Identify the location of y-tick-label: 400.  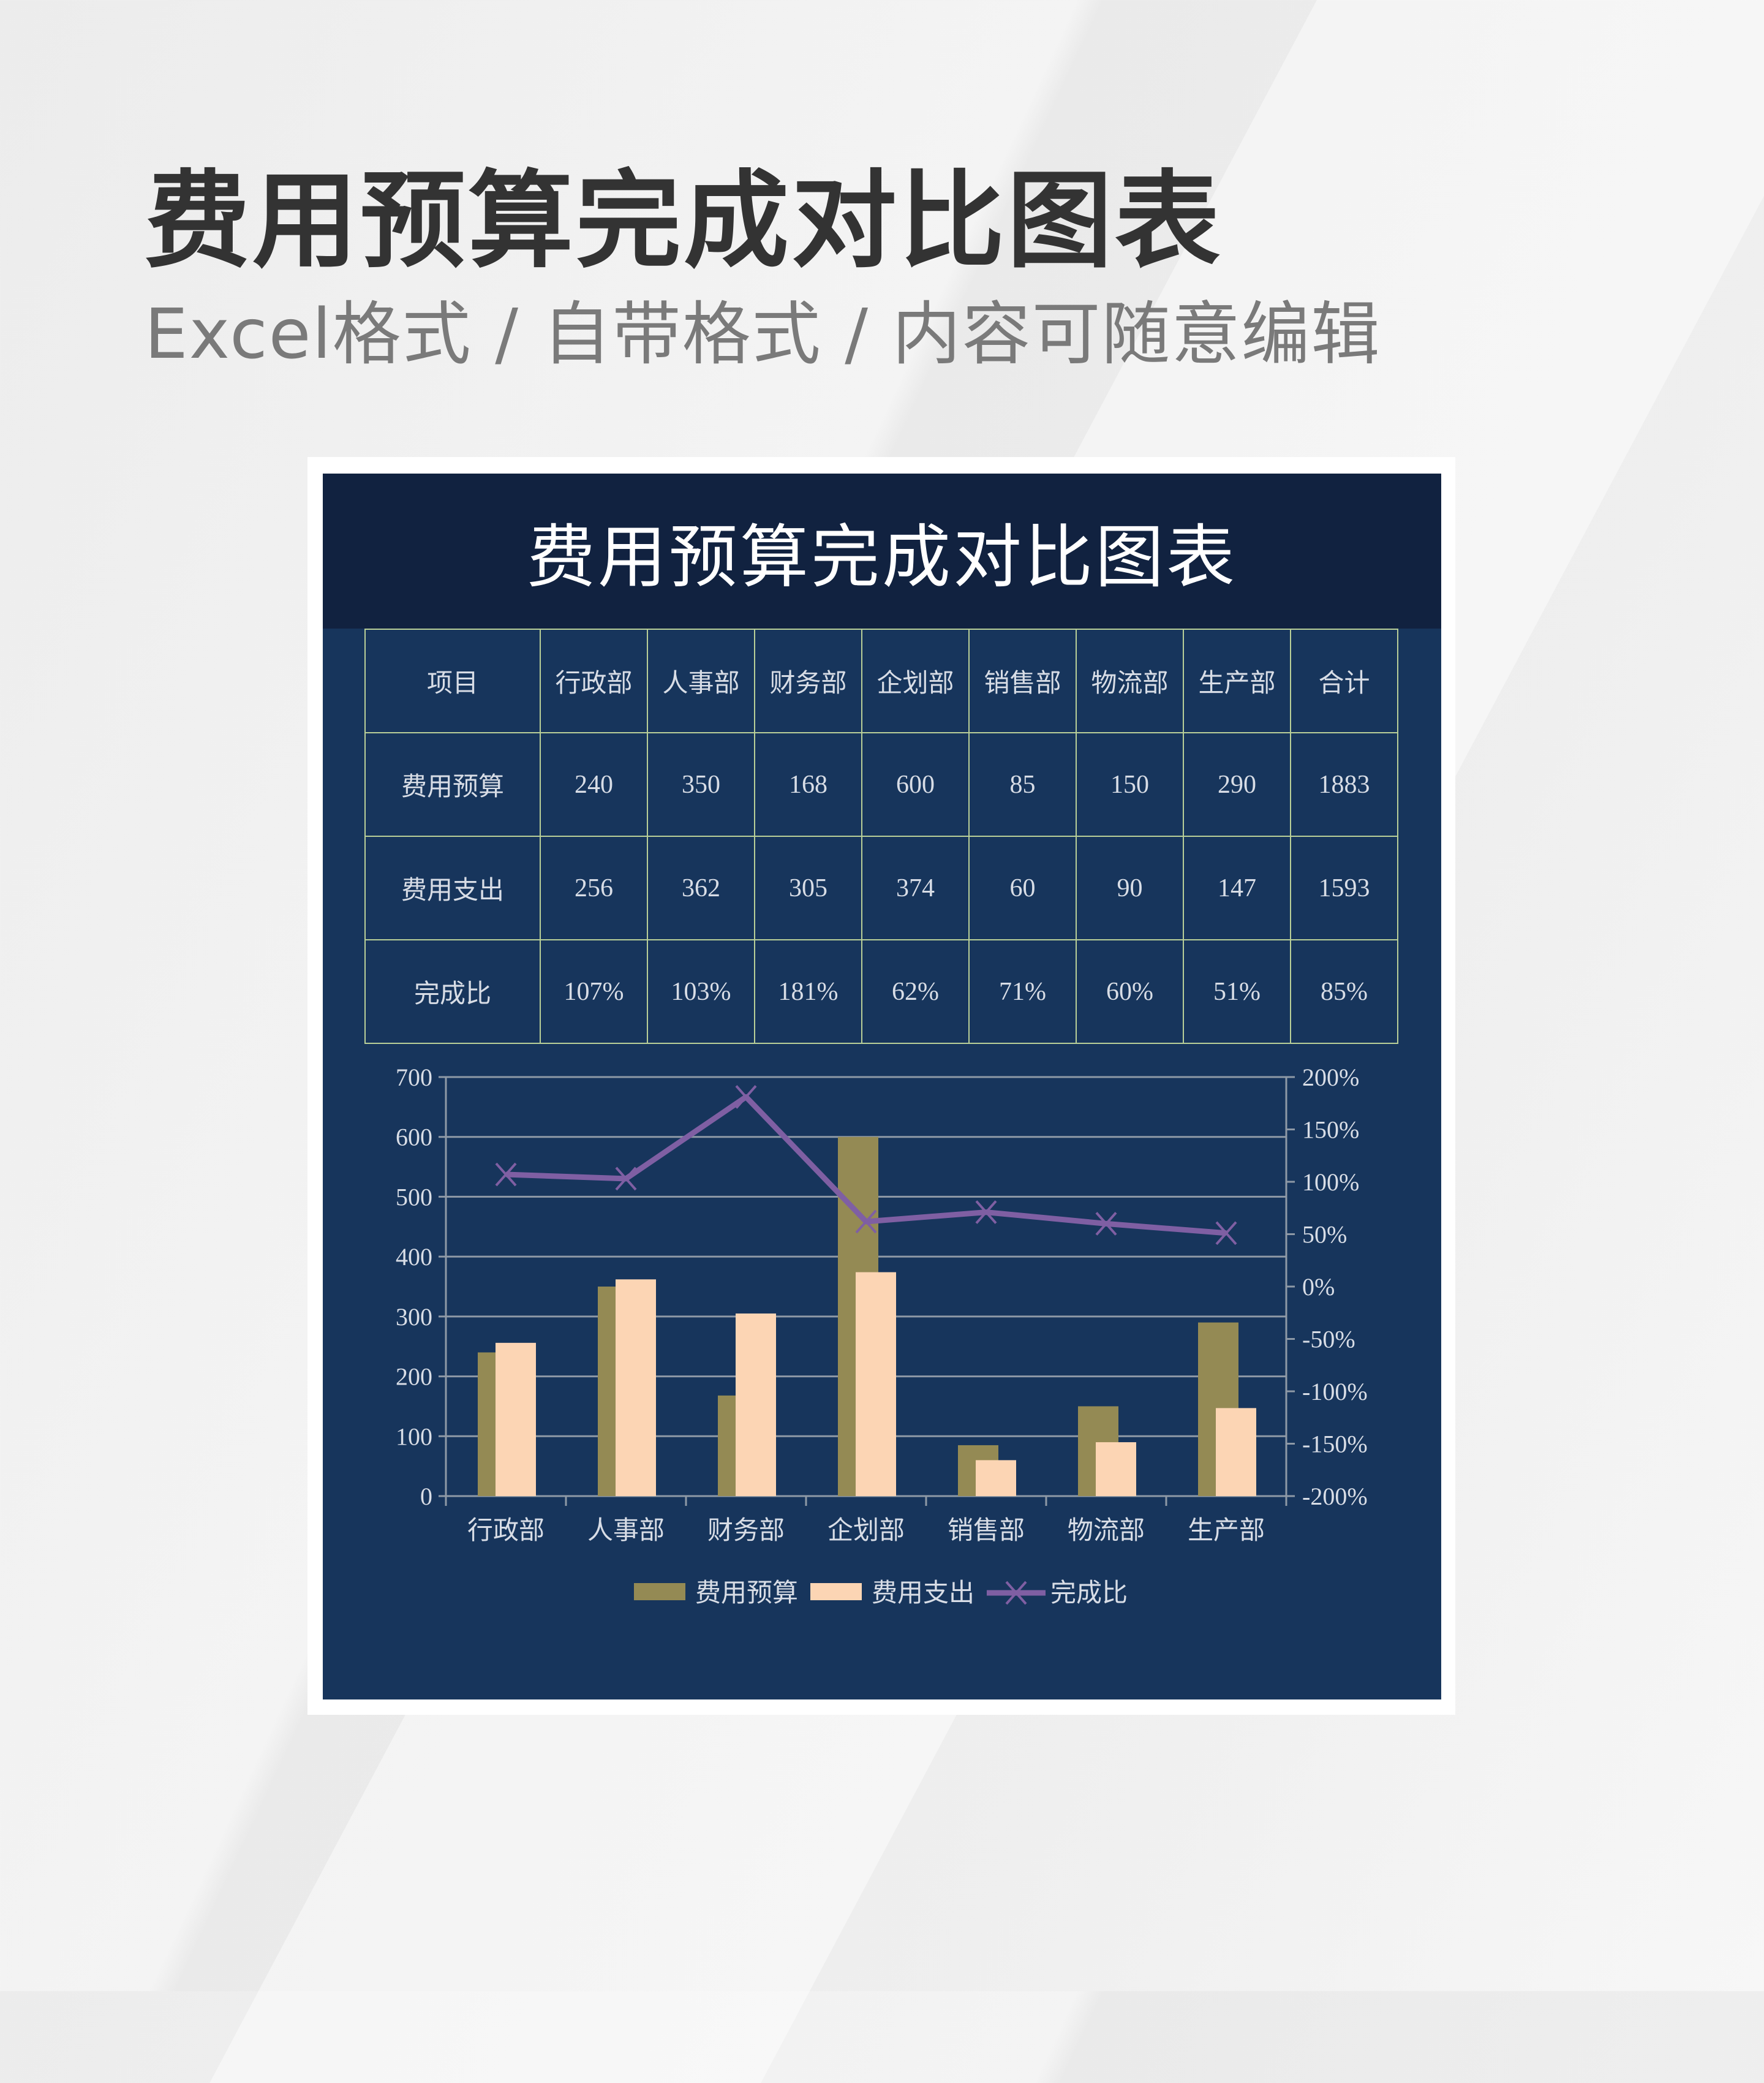
(414, 1257).